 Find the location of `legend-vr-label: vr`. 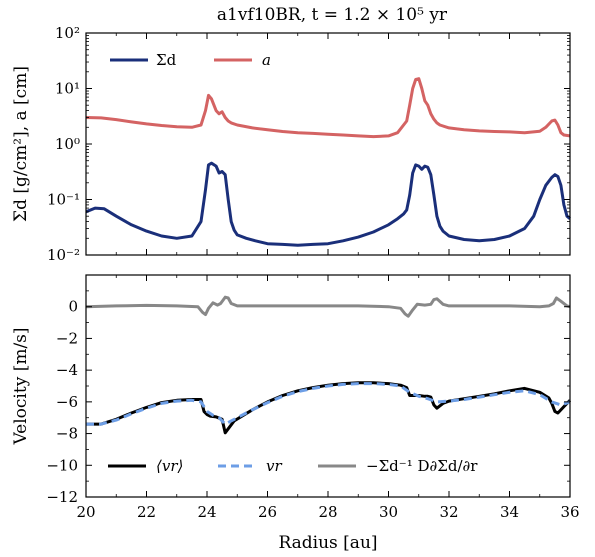

legend-vr-label: vr is located at coordinates (274, 466).